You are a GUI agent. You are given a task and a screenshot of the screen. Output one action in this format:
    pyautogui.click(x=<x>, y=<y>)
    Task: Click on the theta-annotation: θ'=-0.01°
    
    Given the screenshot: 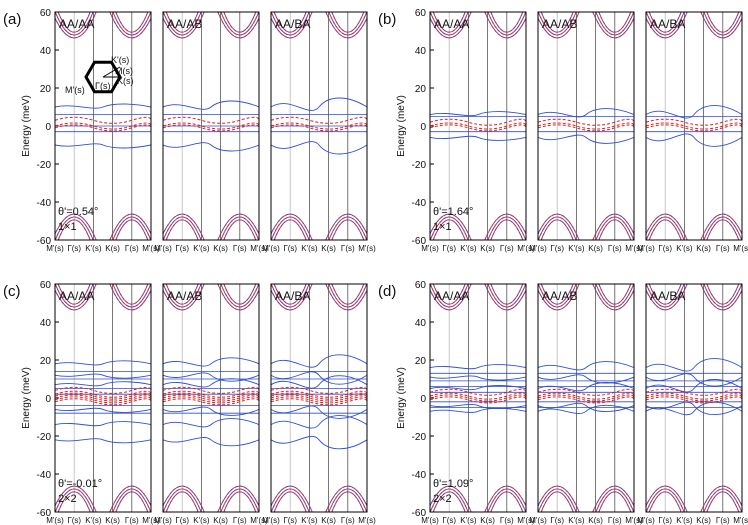 What is the action you would take?
    pyautogui.click(x=80, y=484)
    